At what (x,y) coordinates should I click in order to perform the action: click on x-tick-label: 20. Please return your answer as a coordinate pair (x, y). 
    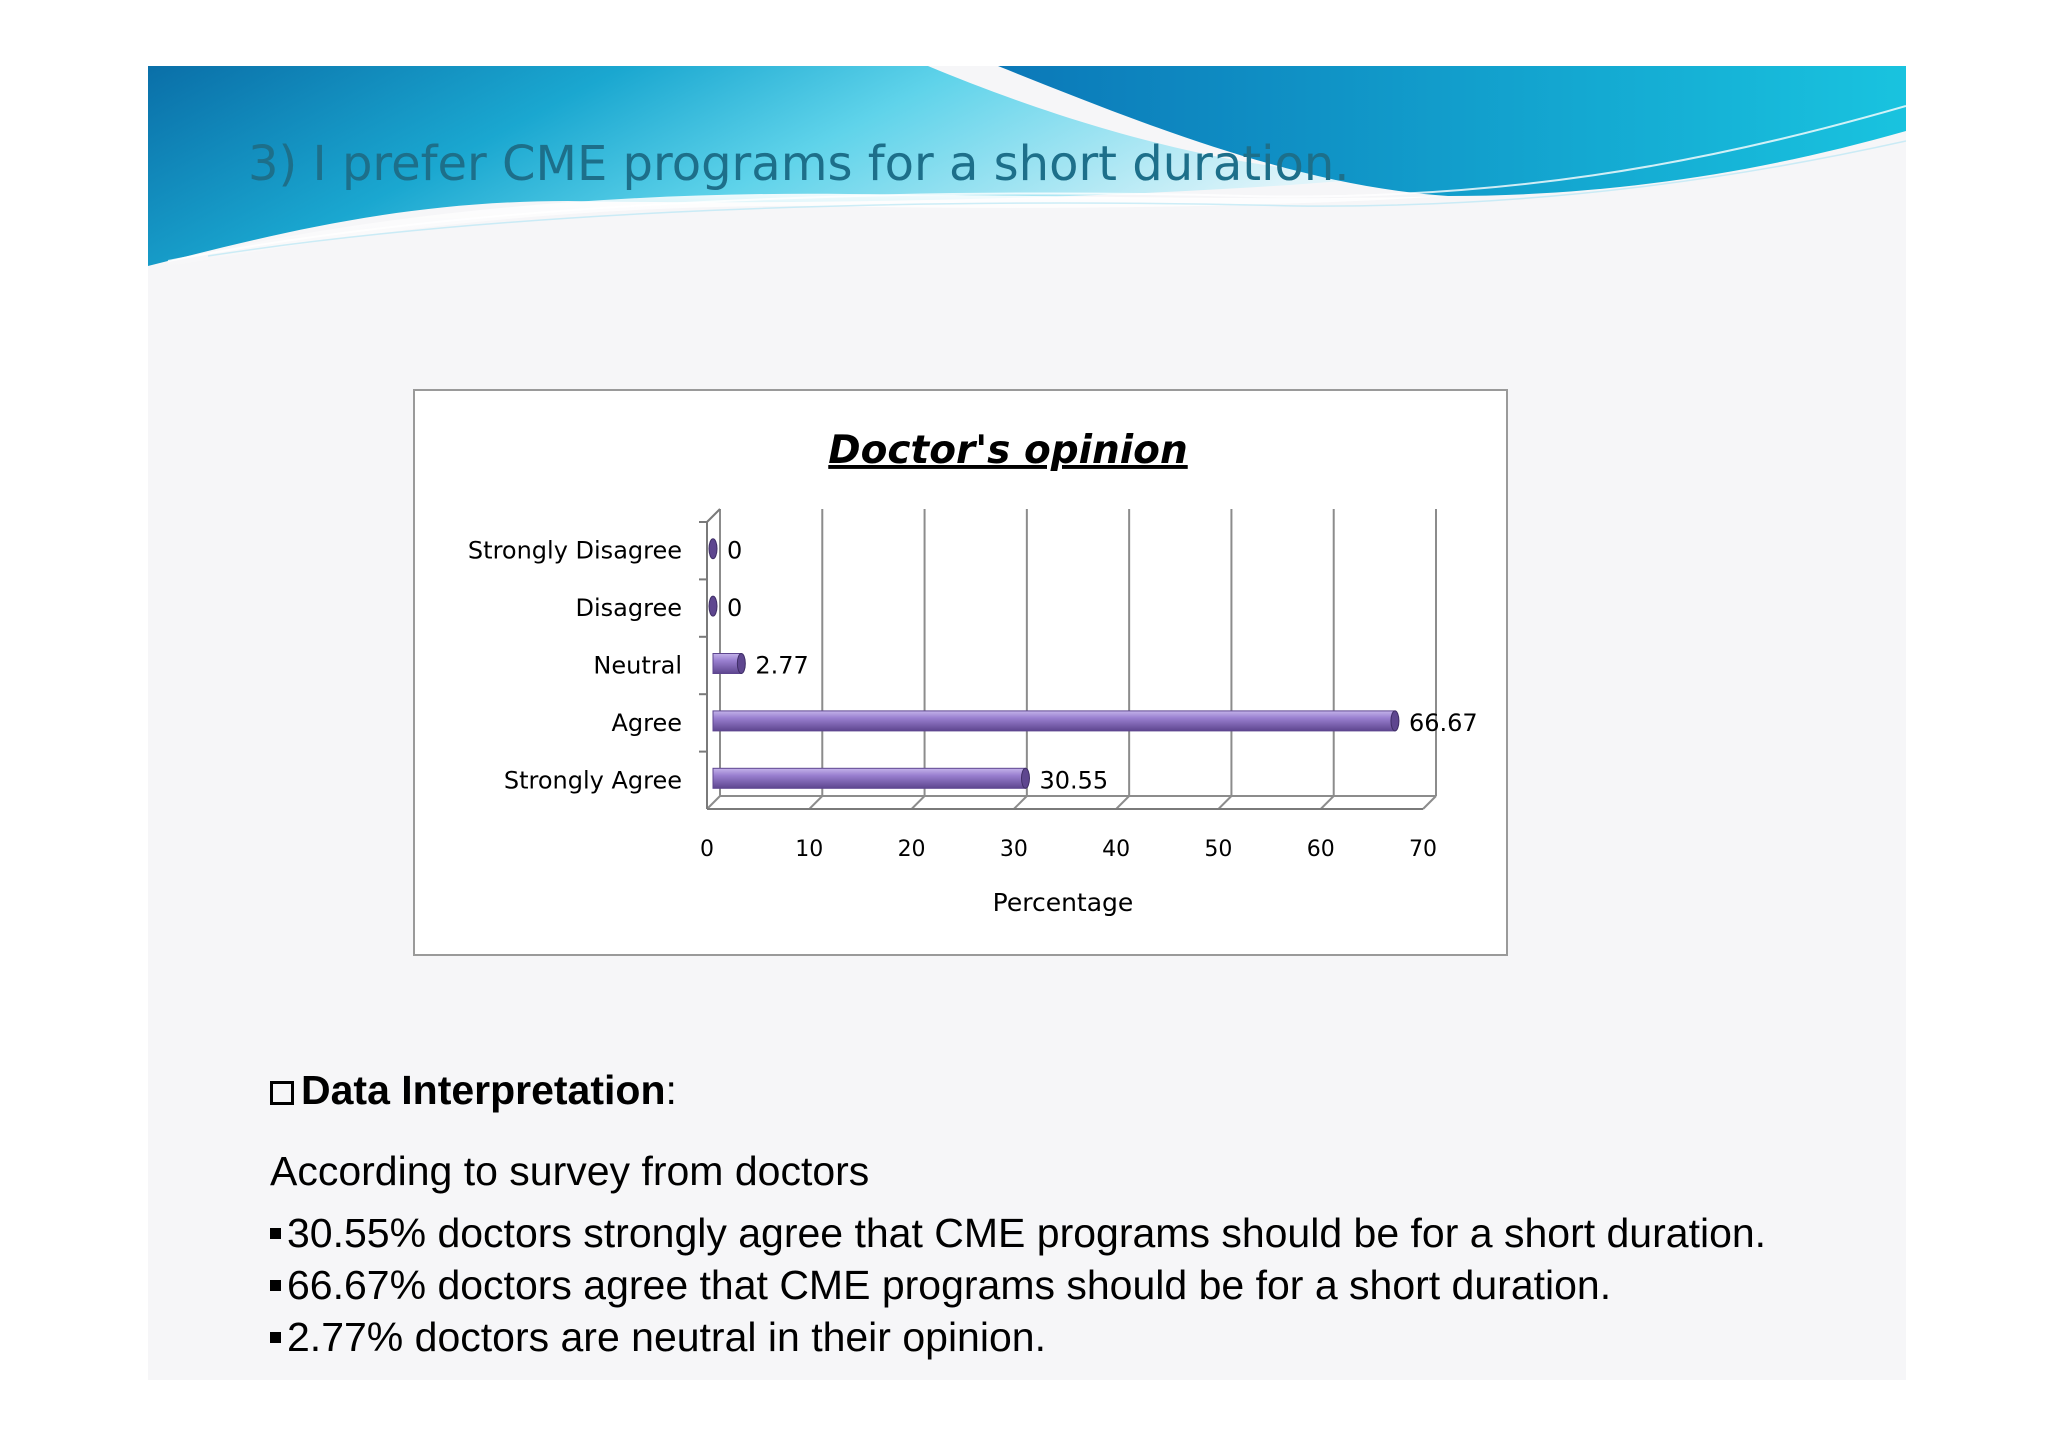
    Looking at the image, I should click on (912, 849).